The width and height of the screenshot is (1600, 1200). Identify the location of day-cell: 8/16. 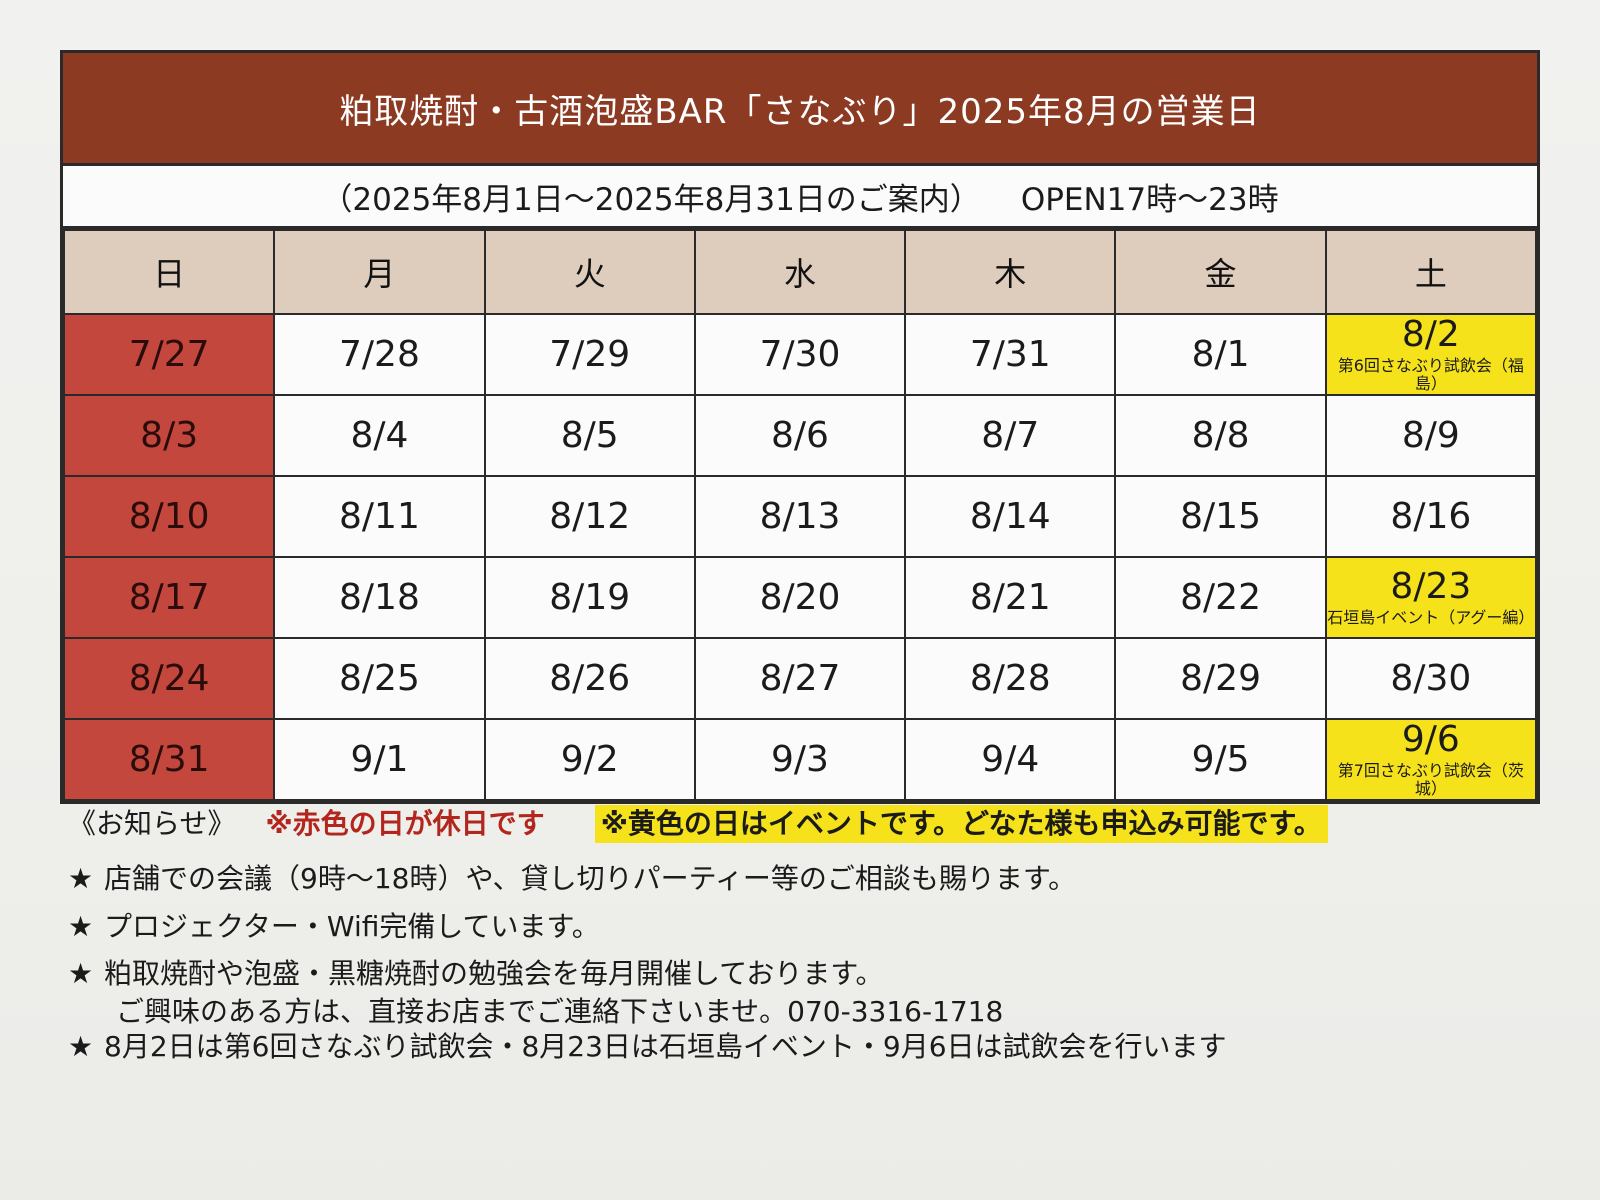
(1431, 516).